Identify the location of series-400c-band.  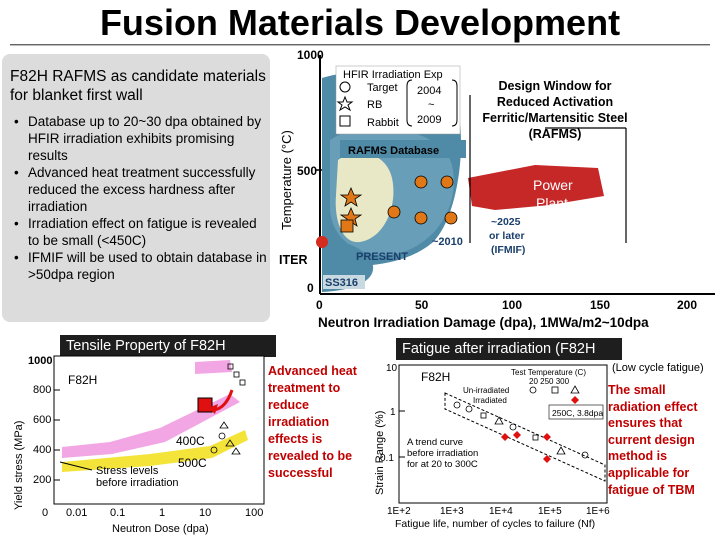
(151, 426).